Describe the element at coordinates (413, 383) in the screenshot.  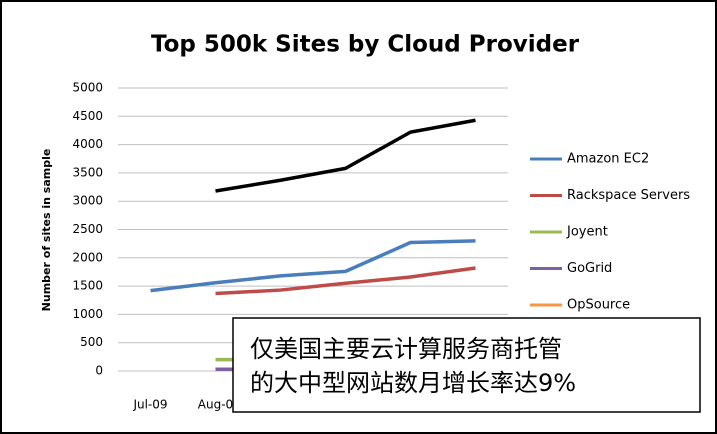
I see `annotation-text: 的大中型网站数月增长率达9%` at that location.